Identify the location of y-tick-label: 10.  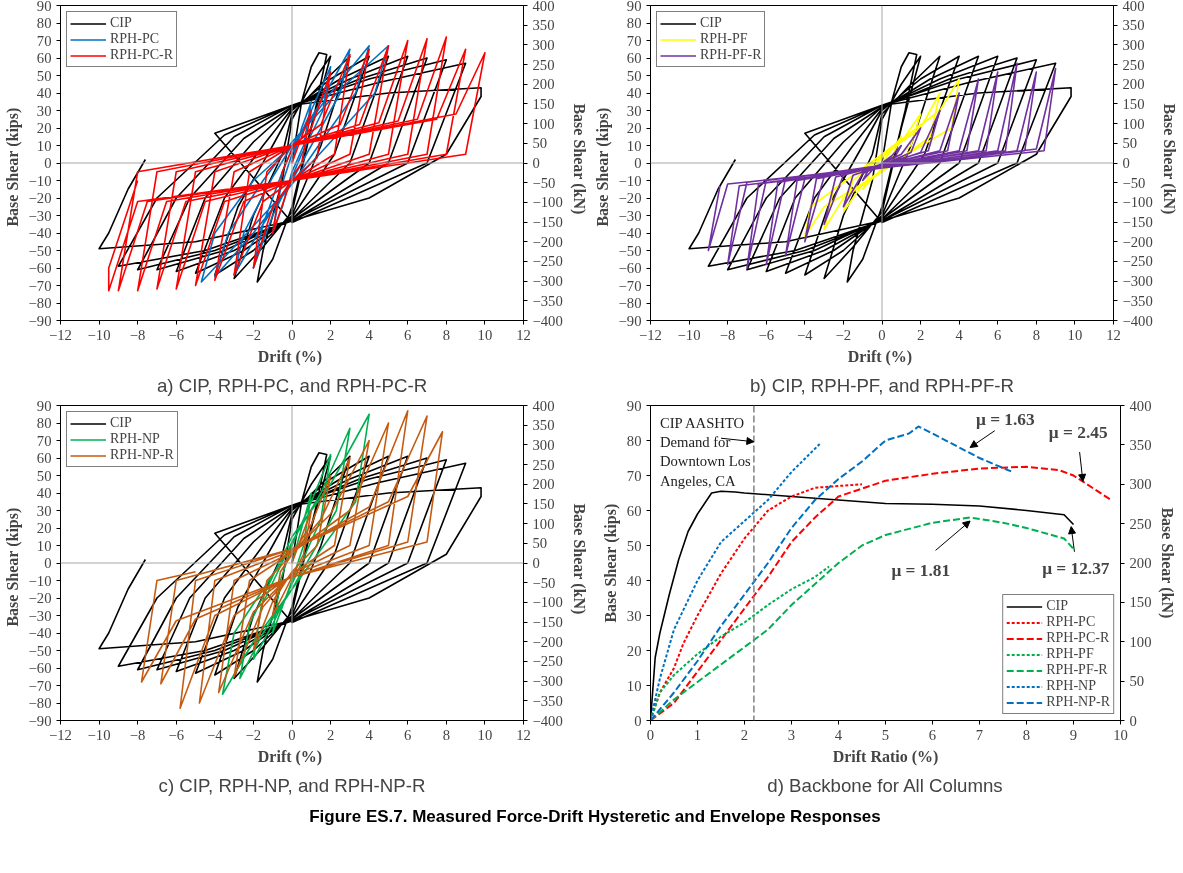
(634, 685).